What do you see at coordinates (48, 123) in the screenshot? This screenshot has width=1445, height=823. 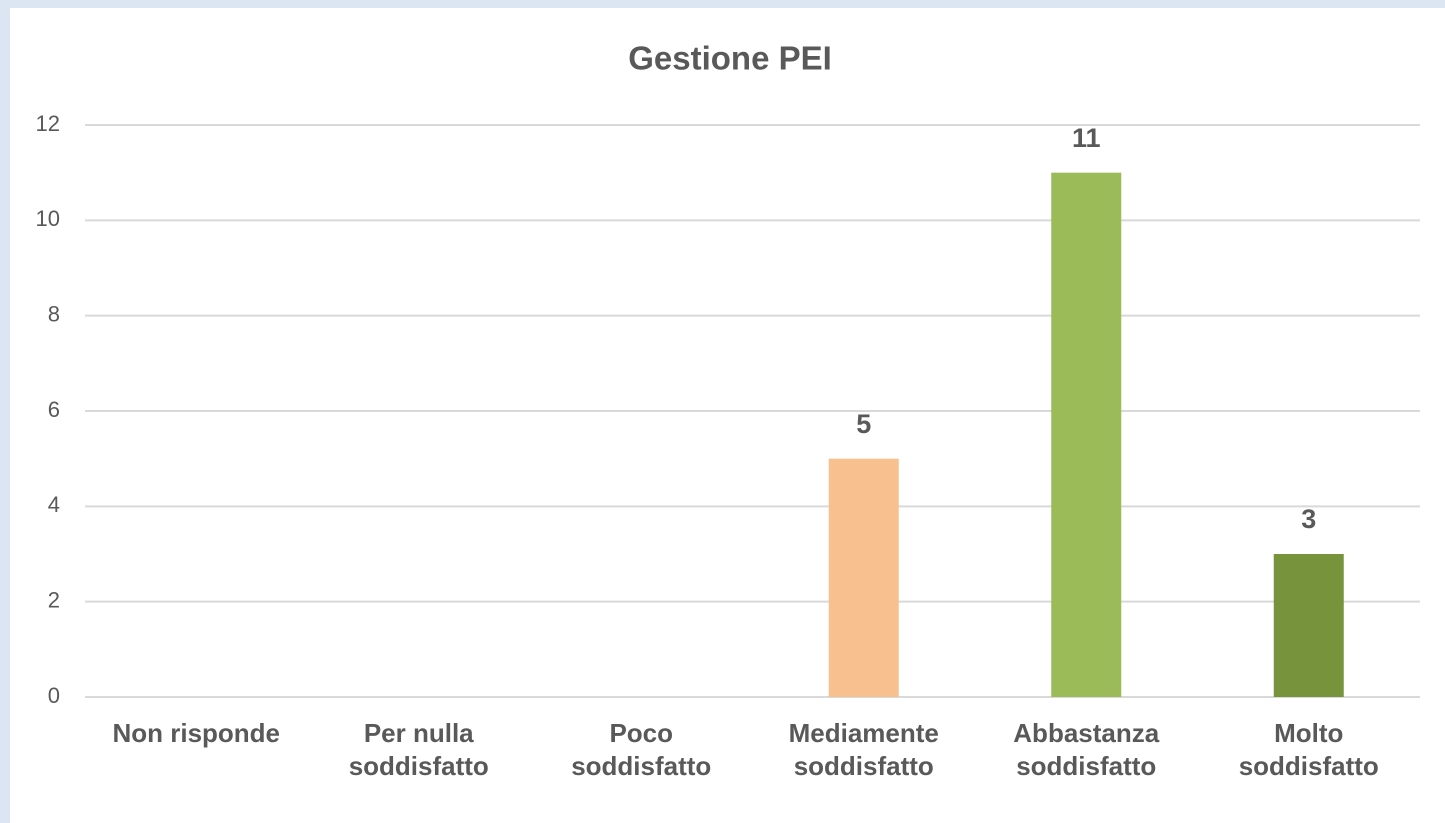 I see `y-tick-label: 12` at bounding box center [48, 123].